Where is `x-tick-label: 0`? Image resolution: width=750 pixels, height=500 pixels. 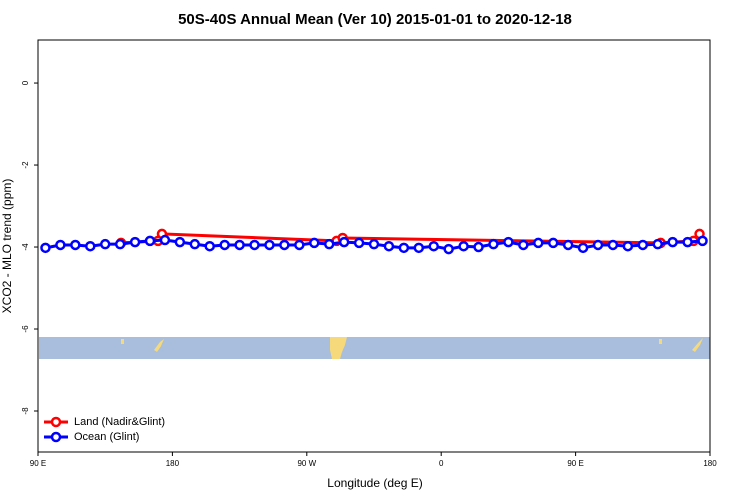 x-tick-label: 0 is located at coordinates (441, 463).